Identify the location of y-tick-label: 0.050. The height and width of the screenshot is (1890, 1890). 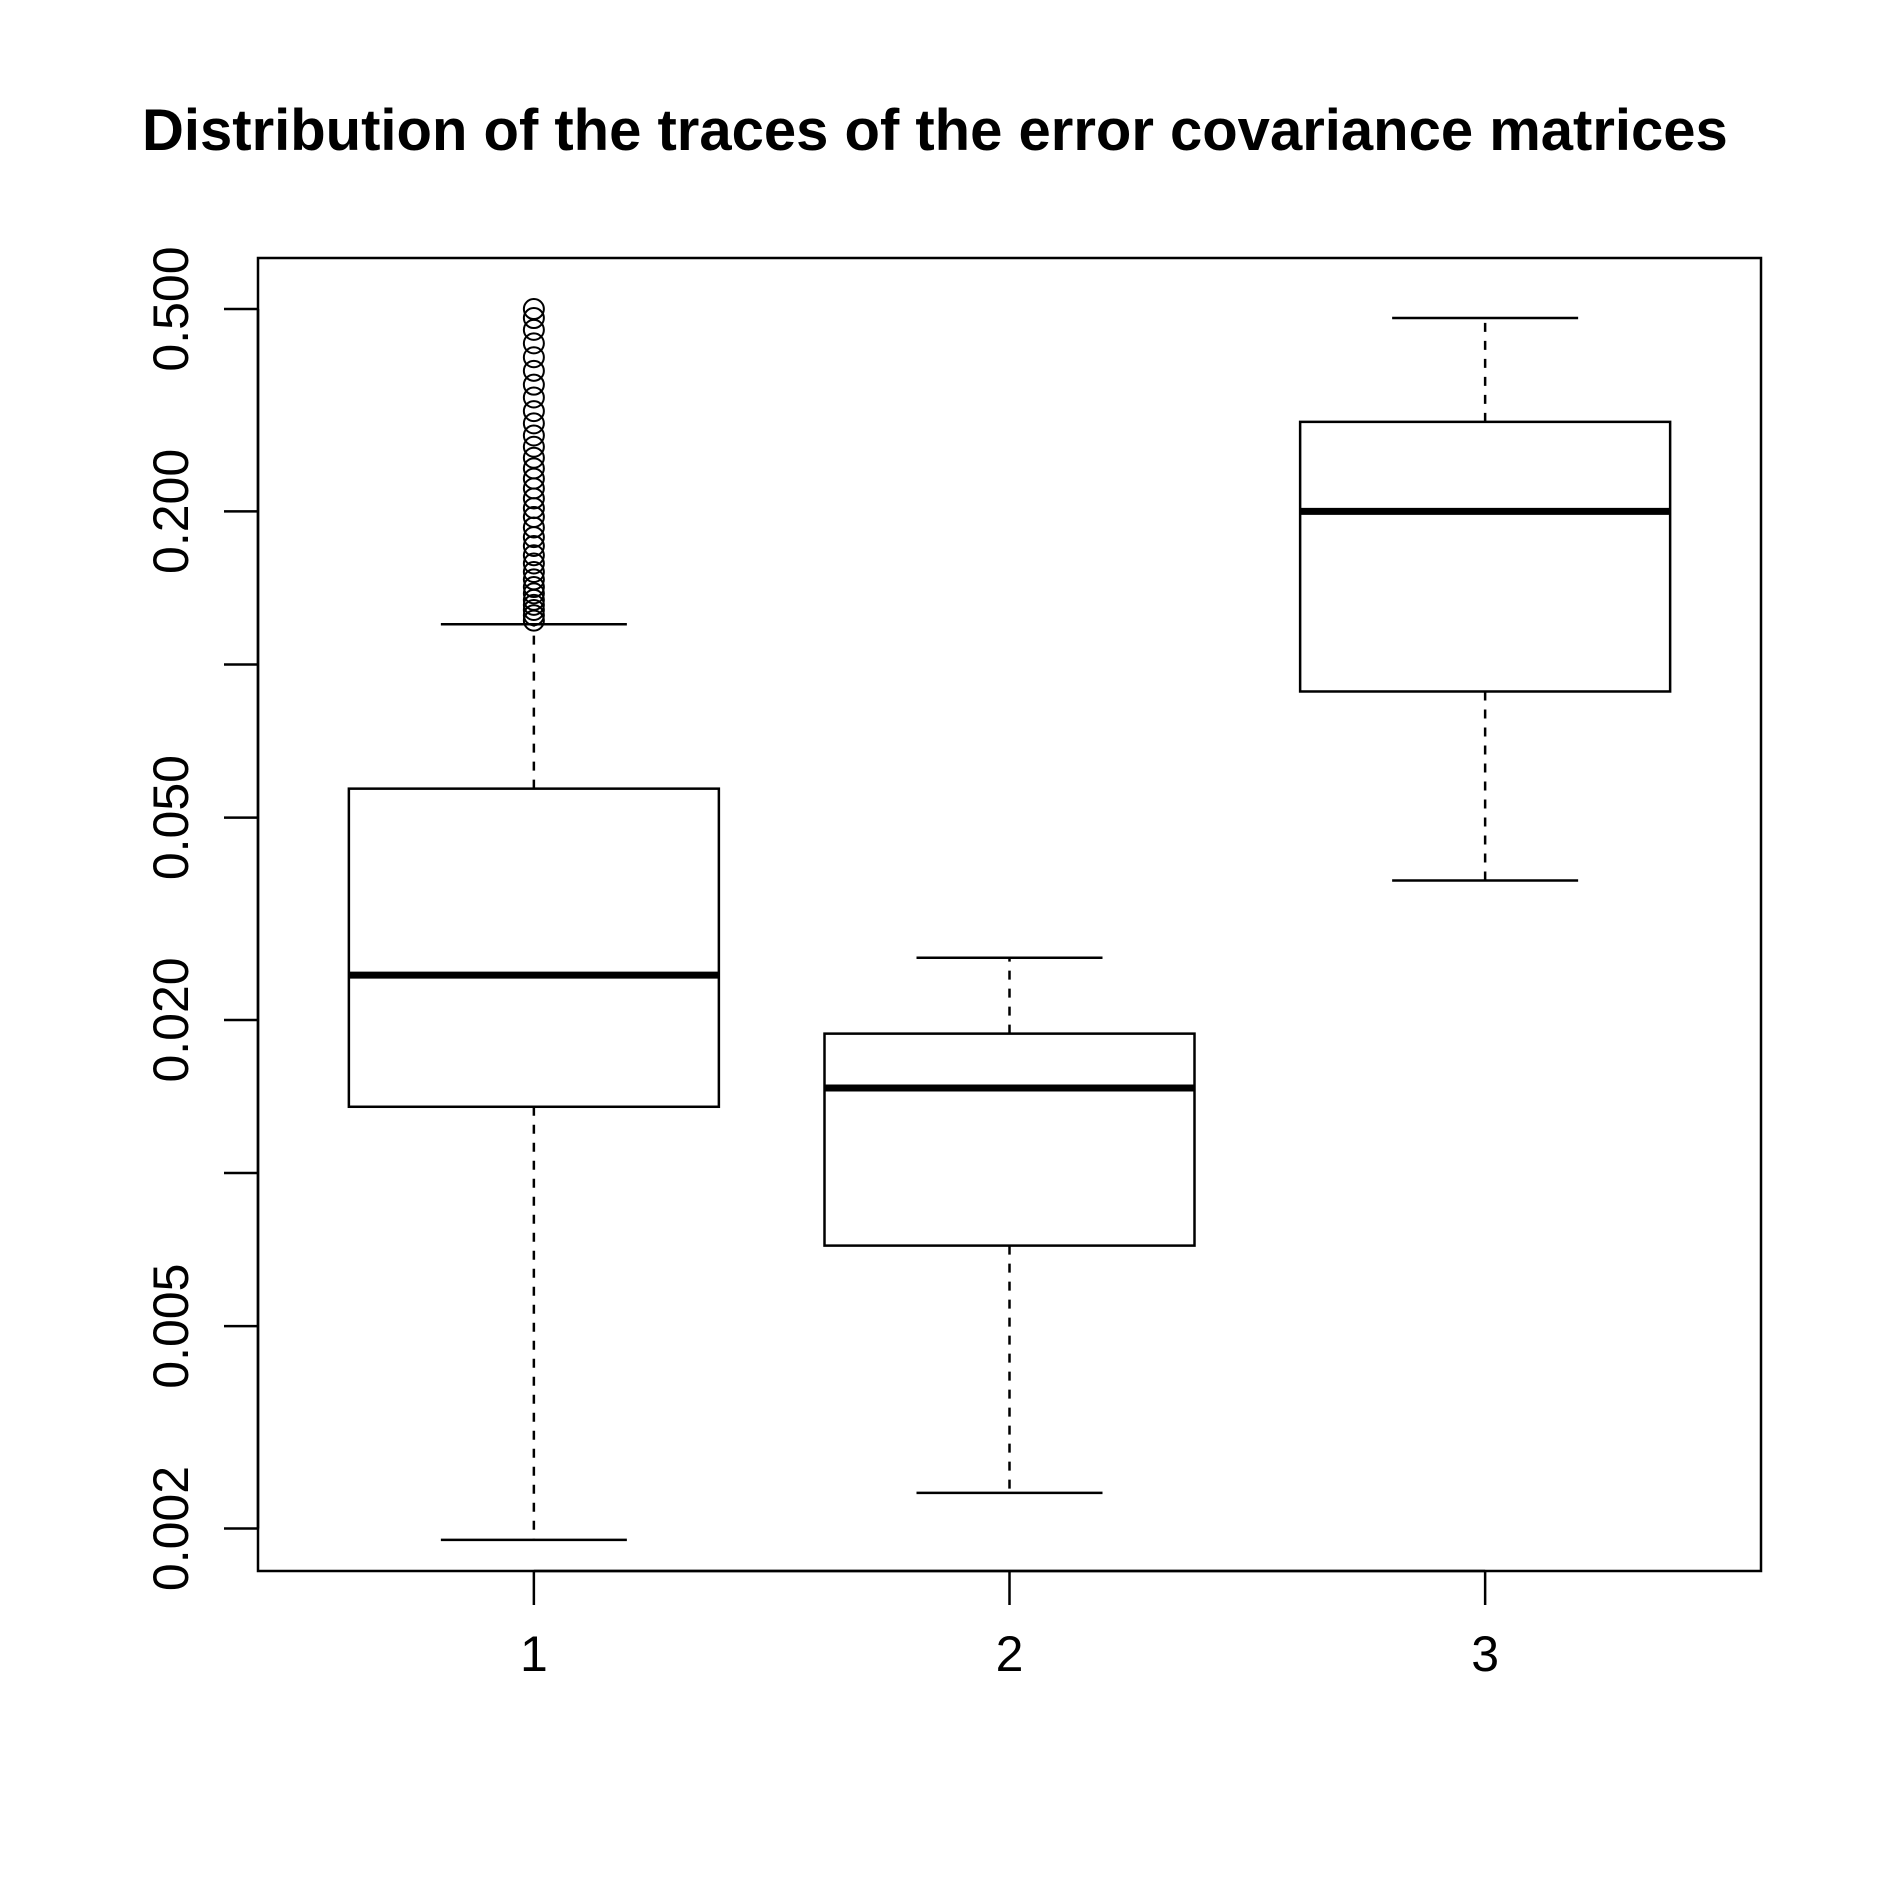
(171, 817).